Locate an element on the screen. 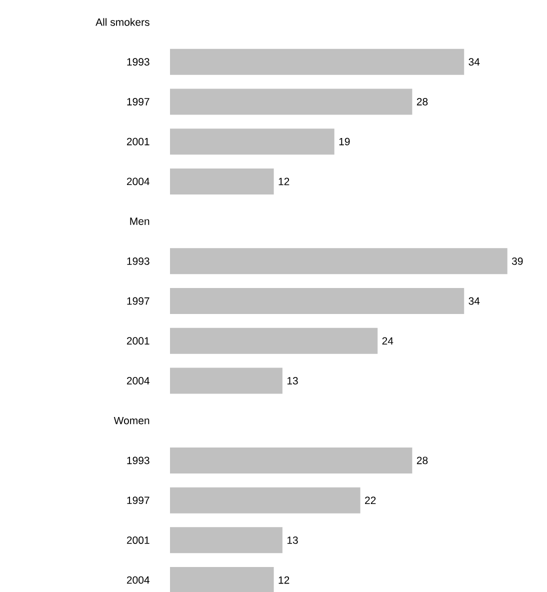 The width and height of the screenshot is (547, 592). data-label: 19 is located at coordinates (344, 142).